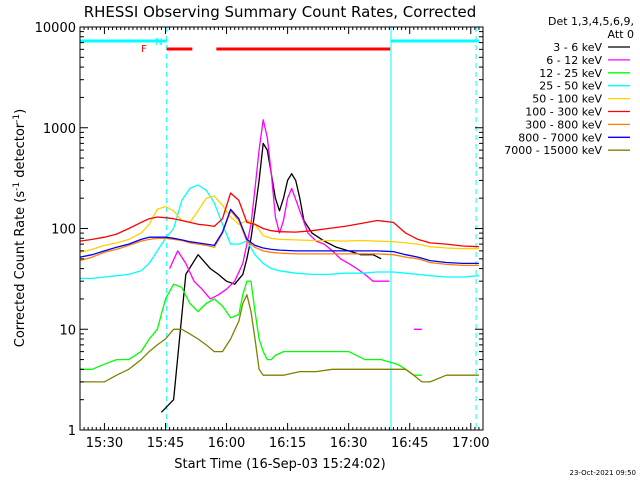  I want to click on y-tick-label-4: 10000, so click(55, 28).